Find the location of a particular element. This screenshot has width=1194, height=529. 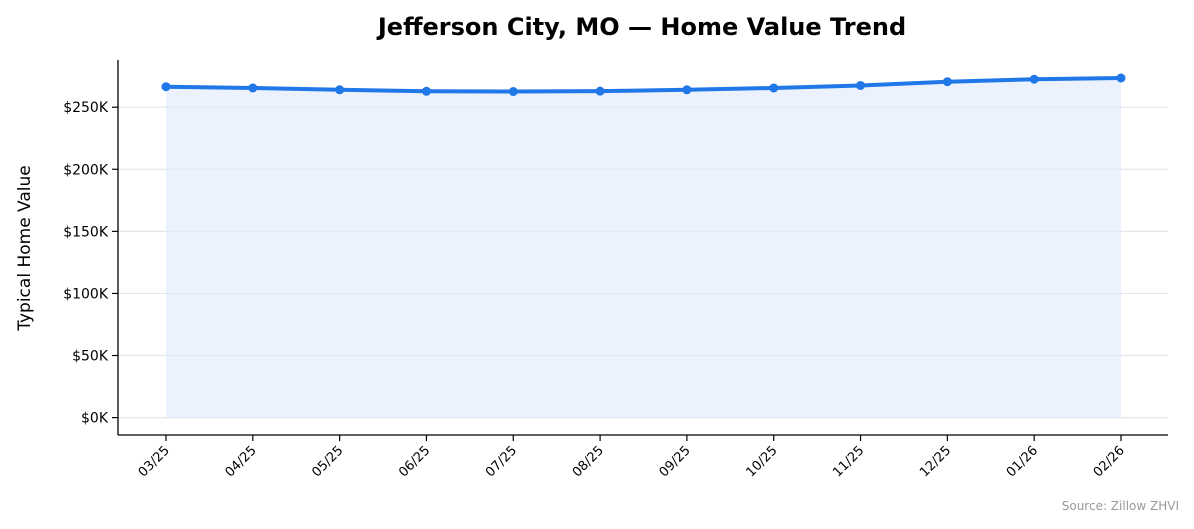

source-note: Source: Zillow ZHVI is located at coordinates (1120, 506).